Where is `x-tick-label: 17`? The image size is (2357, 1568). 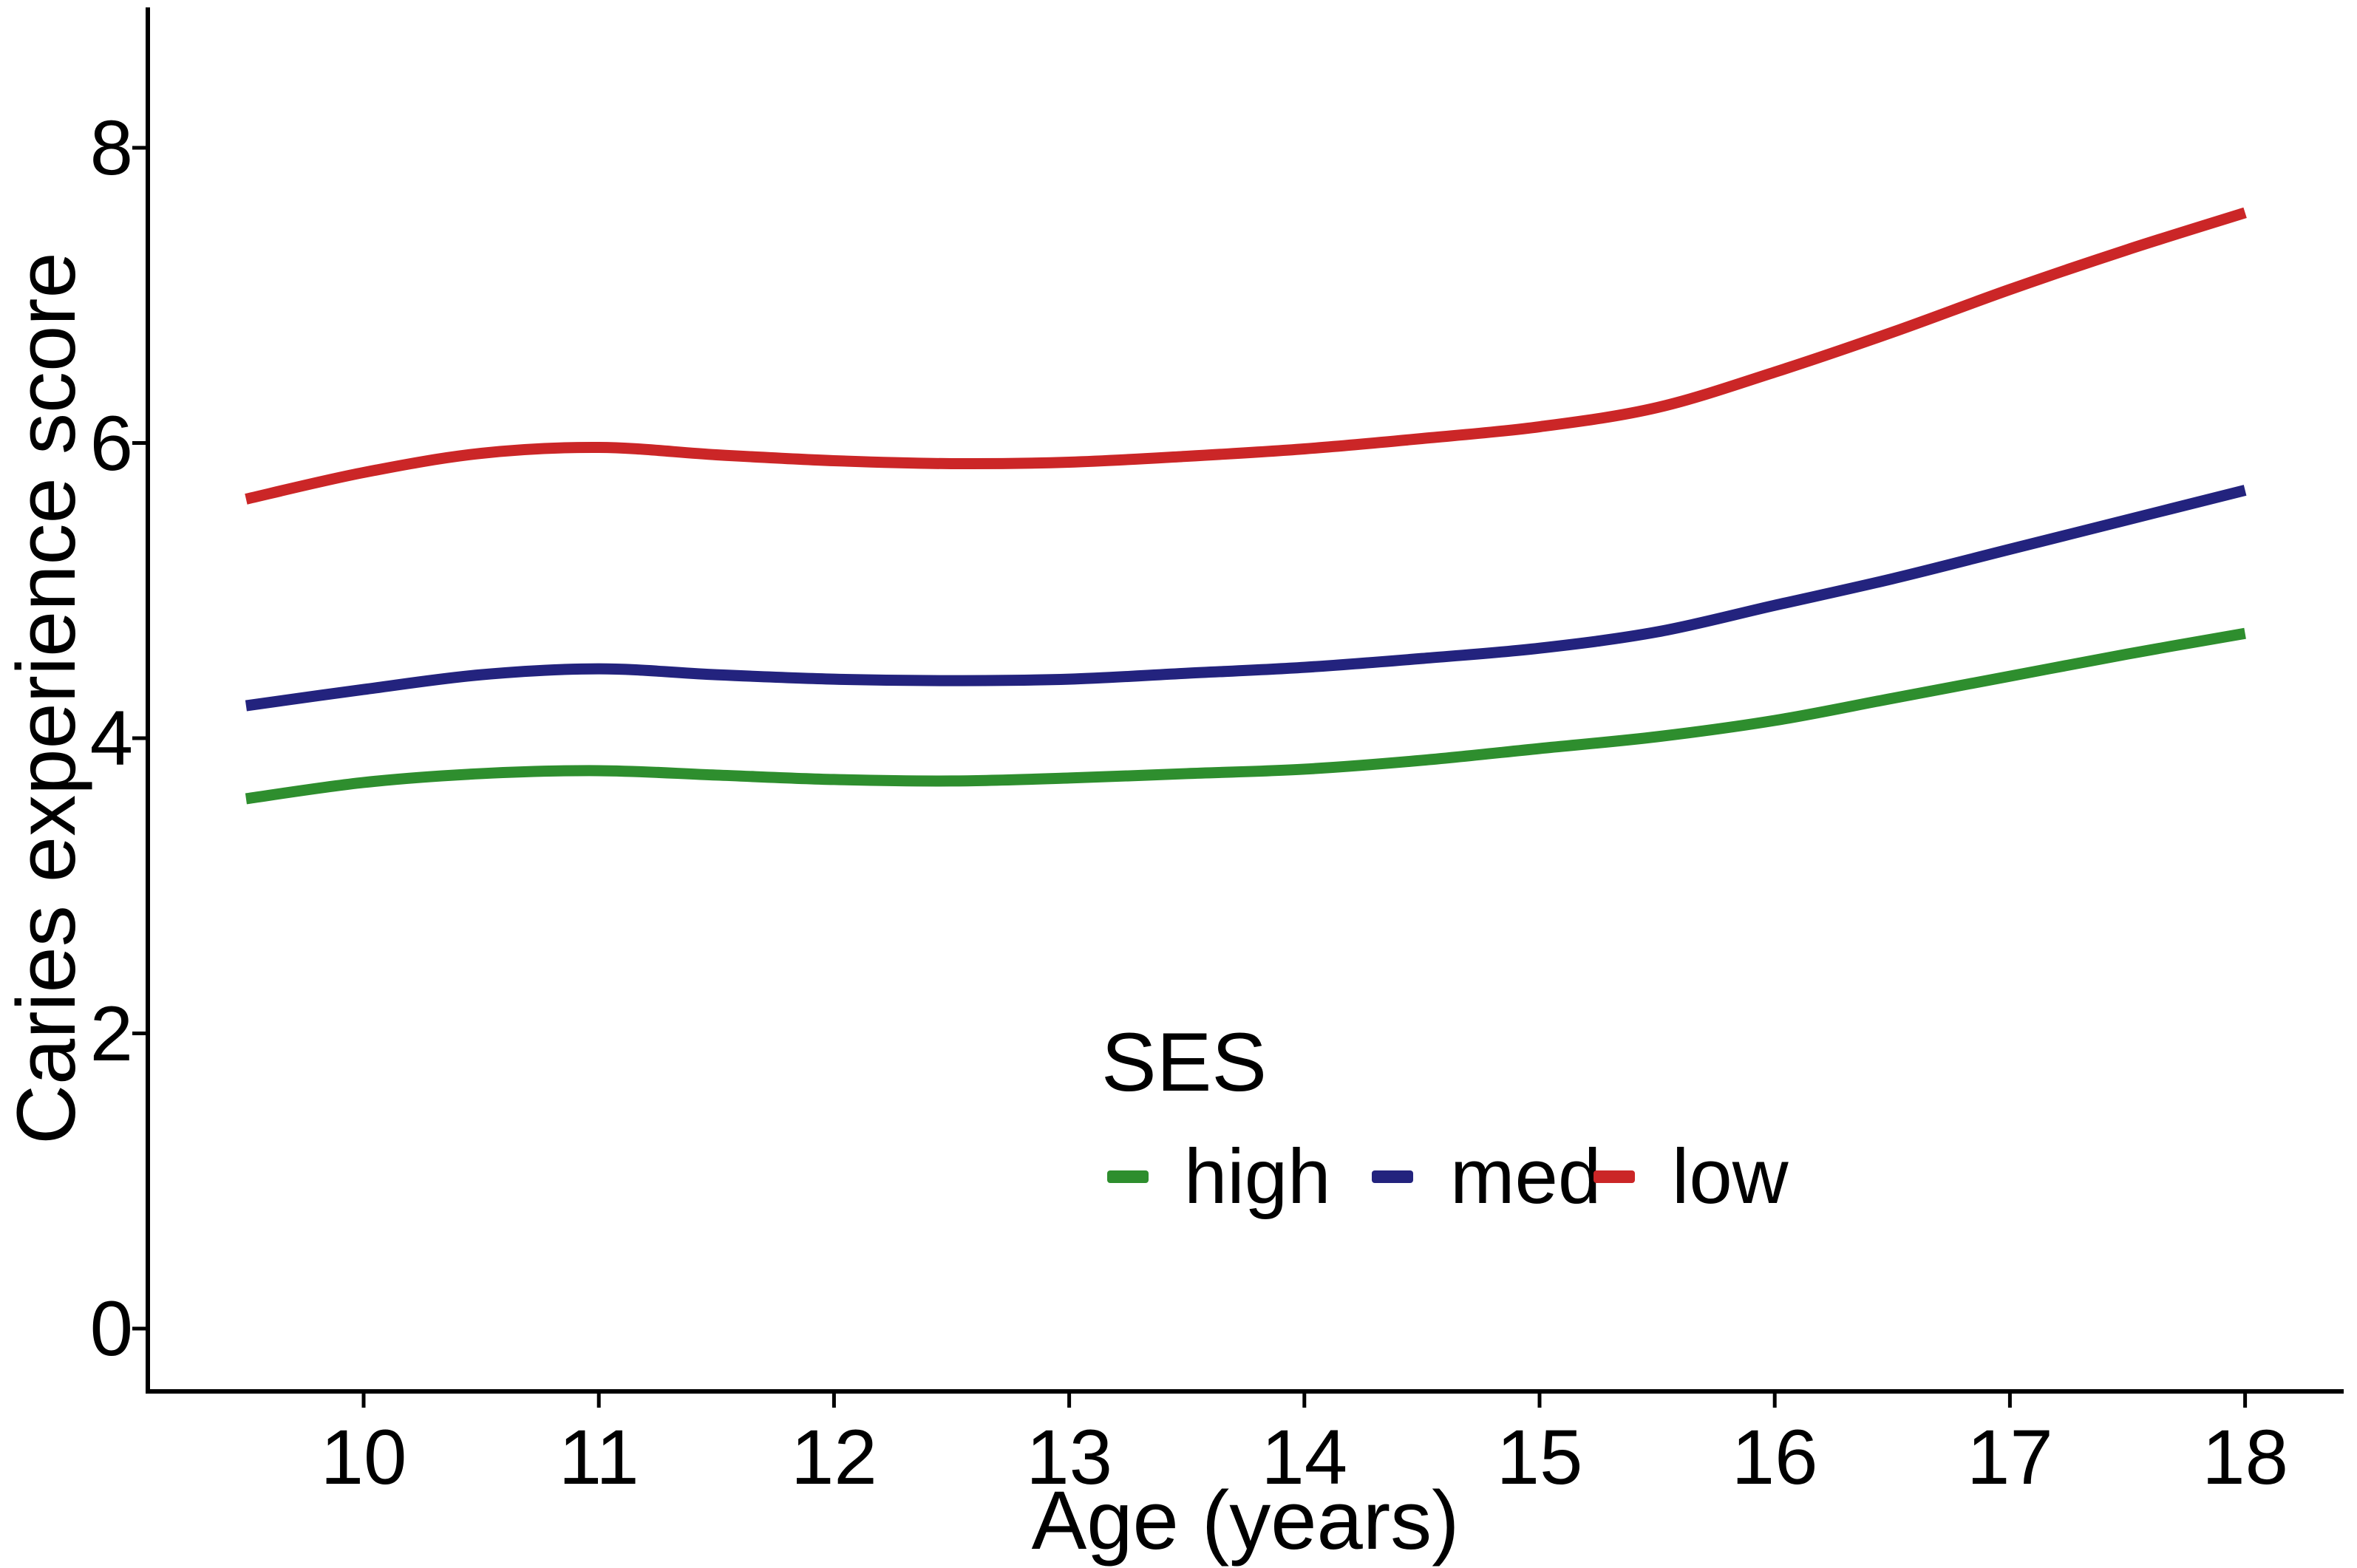 x-tick-label: 17 is located at coordinates (2009, 1457).